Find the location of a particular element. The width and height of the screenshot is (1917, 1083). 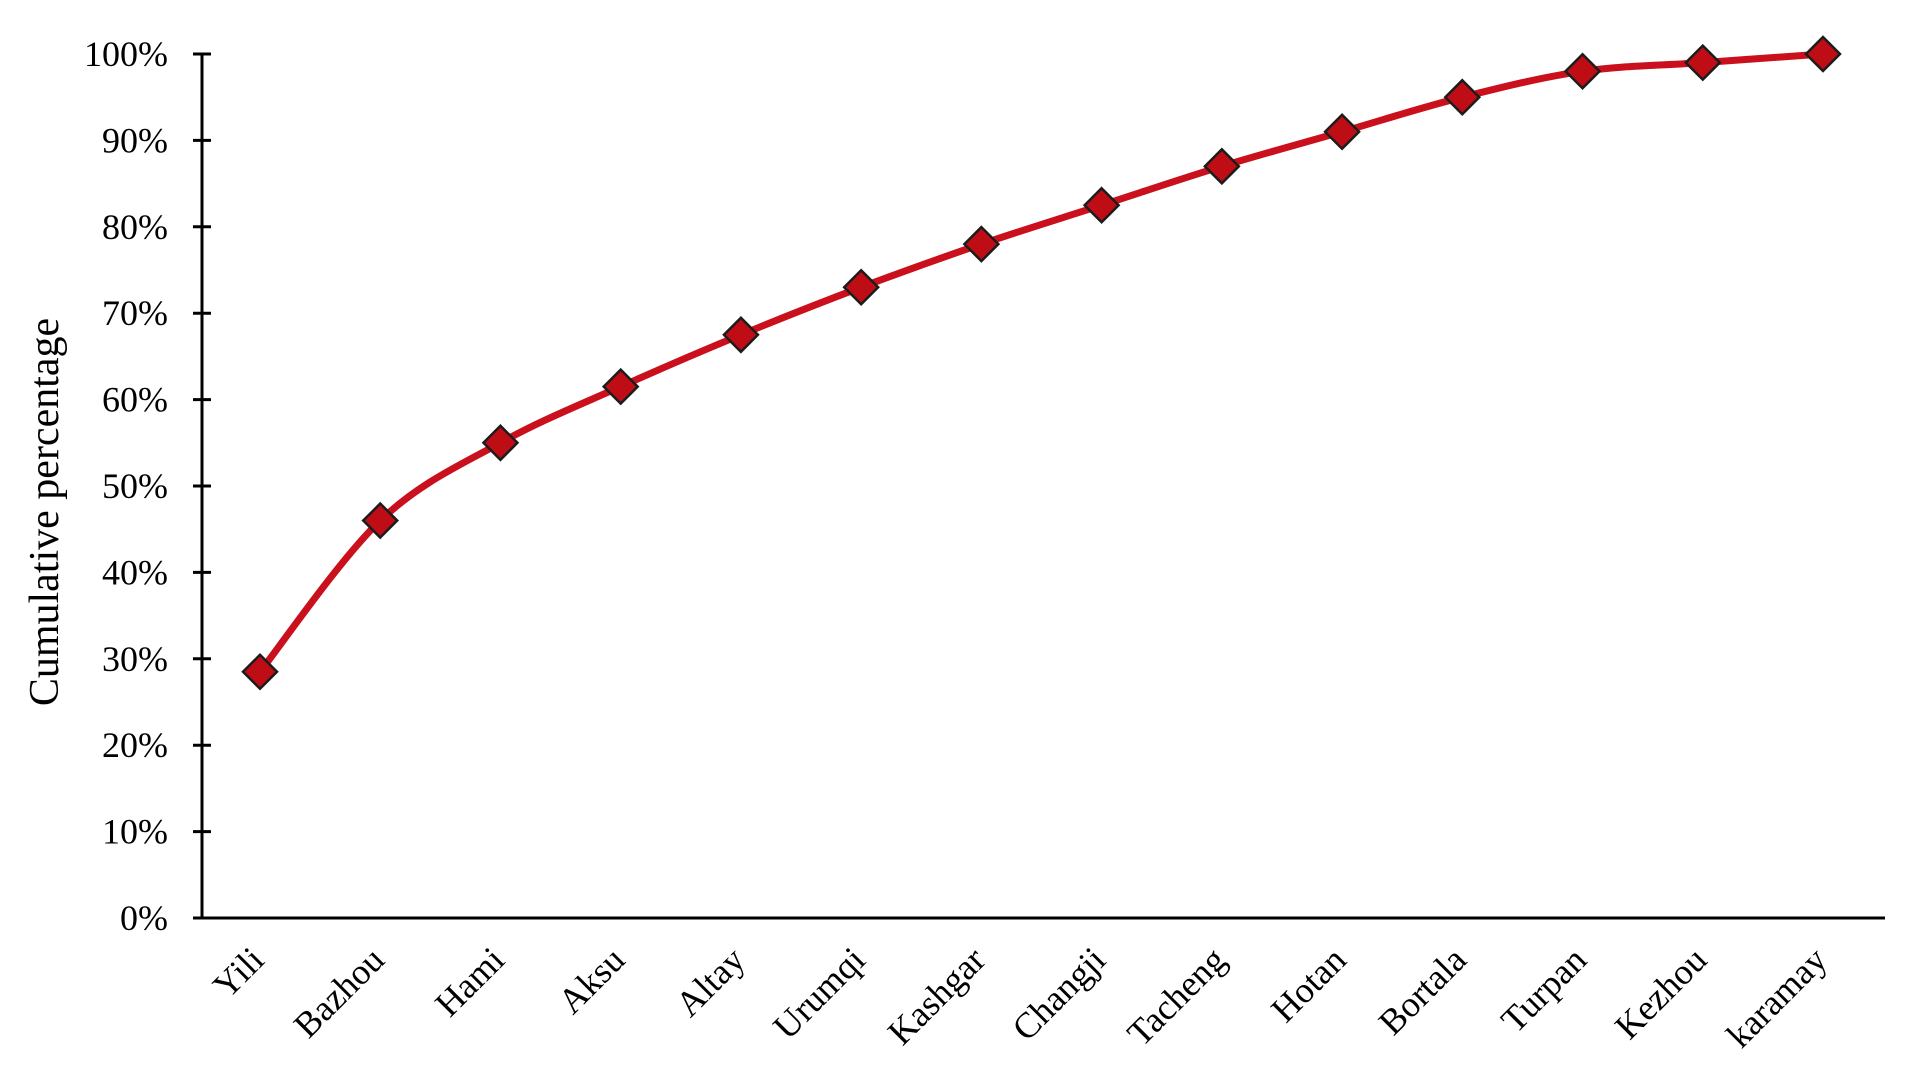

x-category-label: Altay is located at coordinates (710, 981).